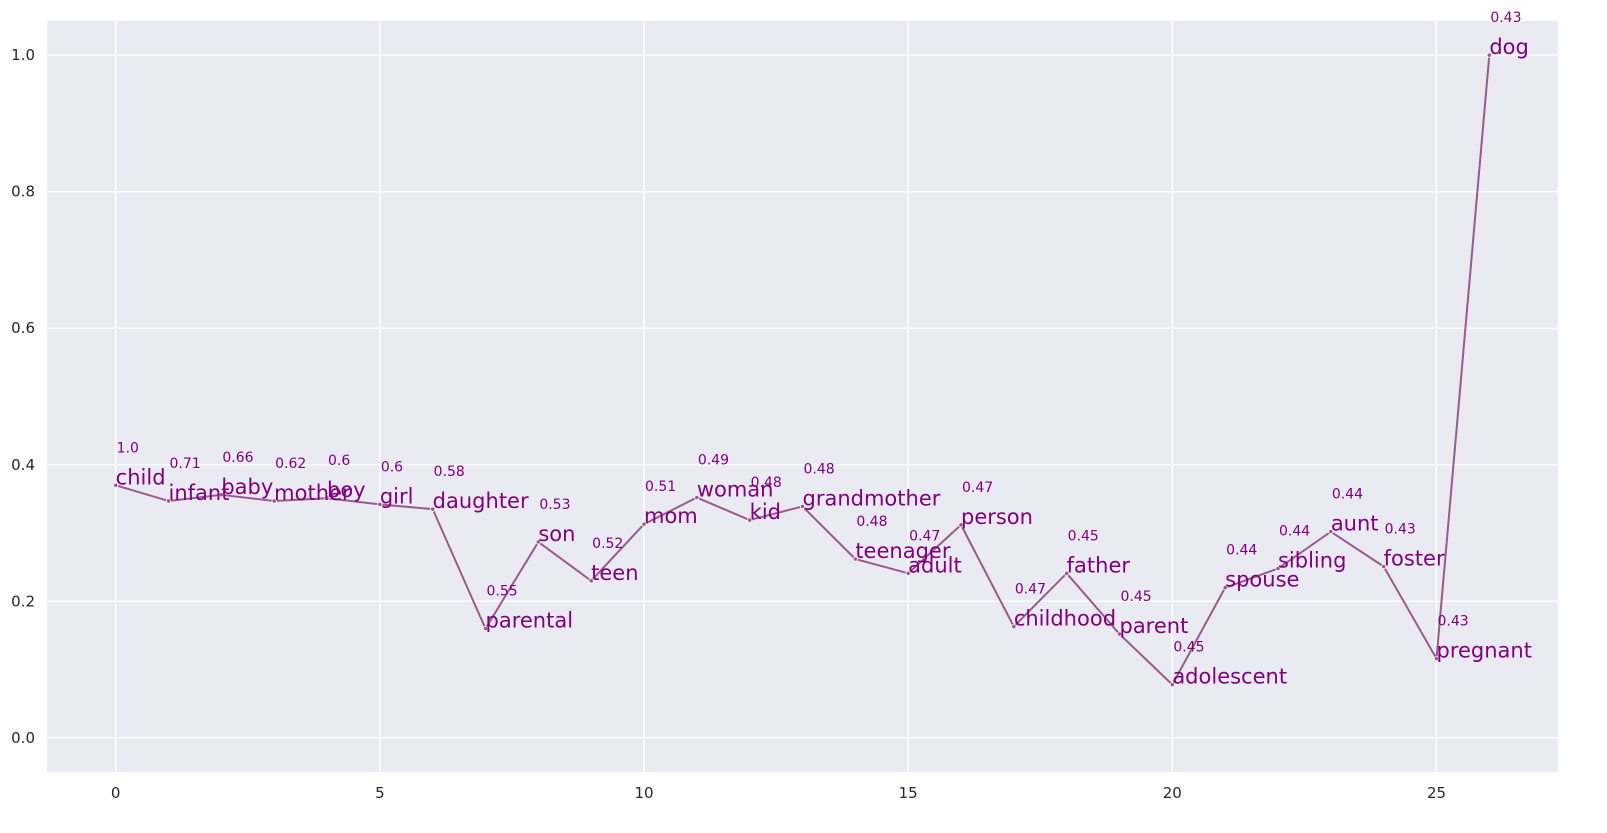 This screenshot has width=1607, height=833. What do you see at coordinates (872, 498) in the screenshot?
I see `word-label: grandmother` at bounding box center [872, 498].